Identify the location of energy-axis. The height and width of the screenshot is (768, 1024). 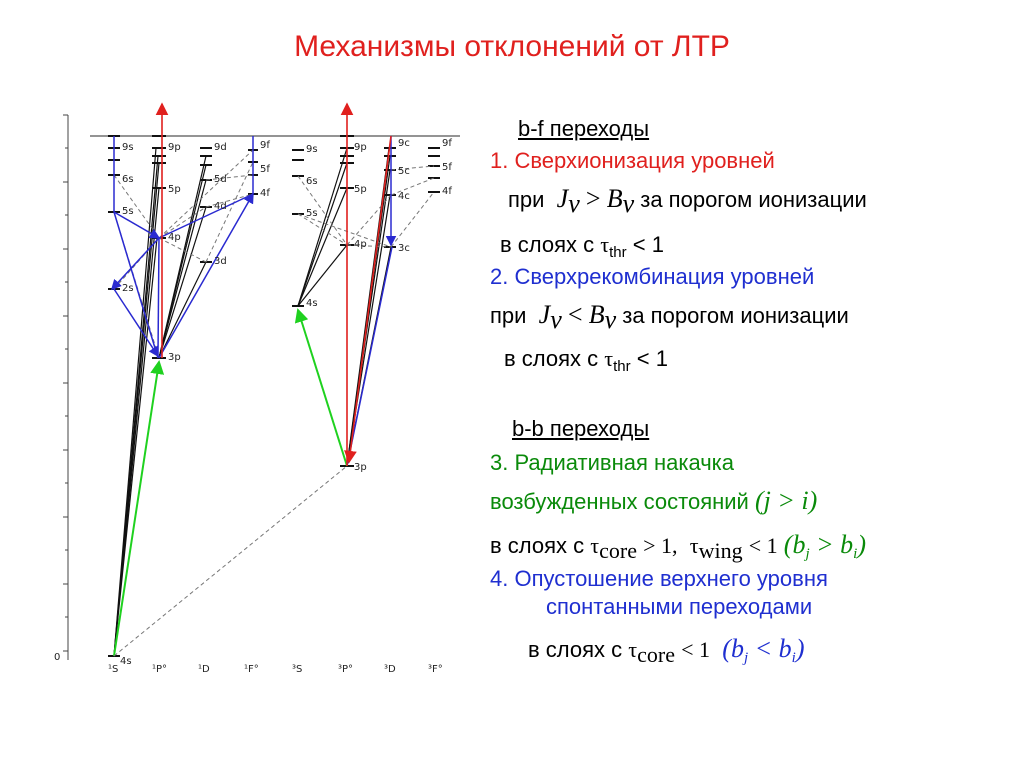
(66, 387).